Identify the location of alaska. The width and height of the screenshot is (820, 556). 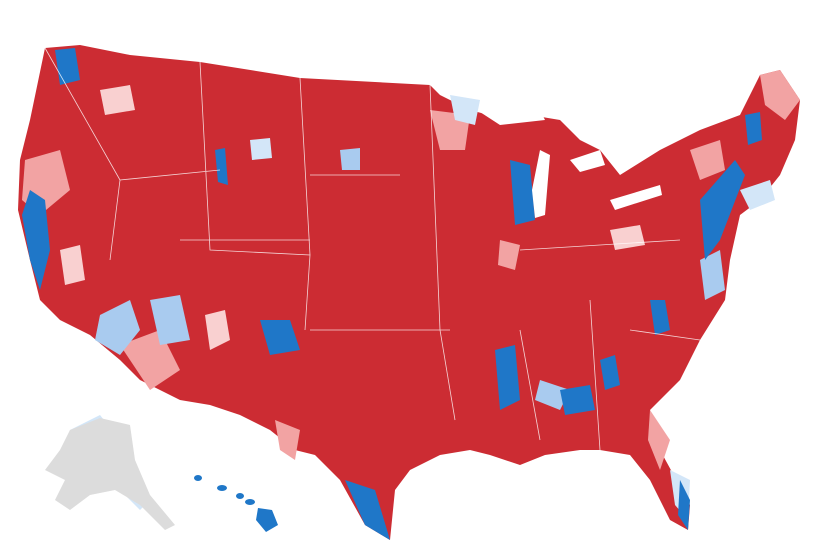
(110, 474).